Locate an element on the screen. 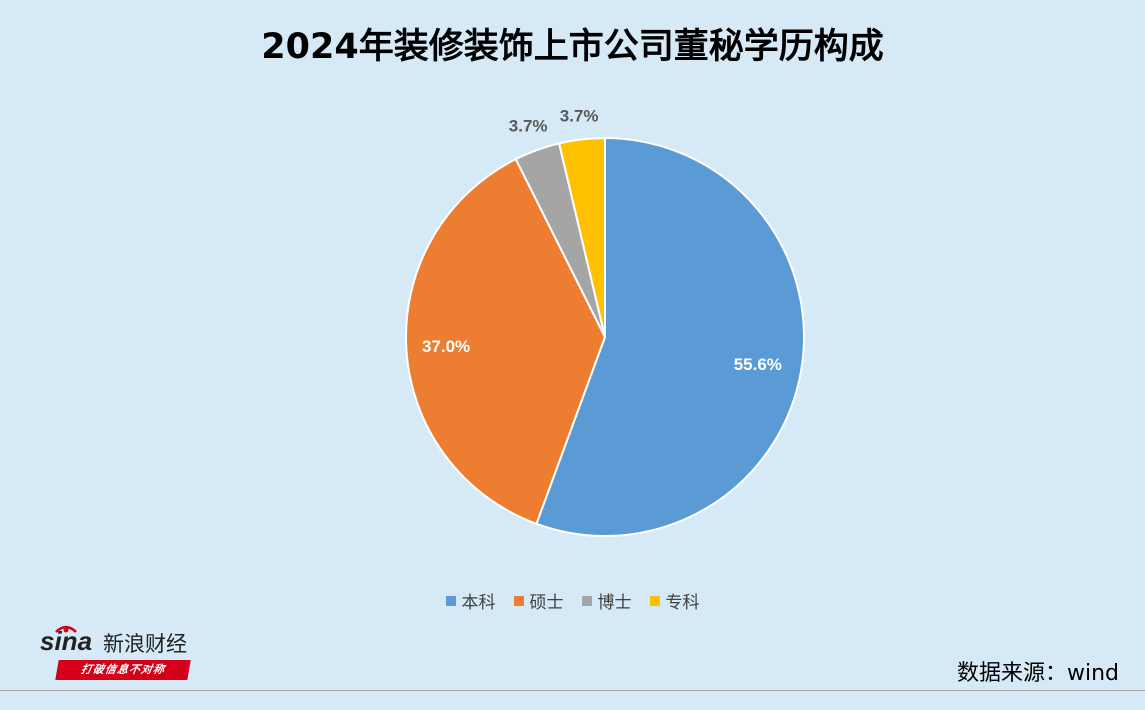 Image resolution: width=1145 pixels, height=710 pixels. data-source: 数据来源：wind is located at coordinates (1037, 673).